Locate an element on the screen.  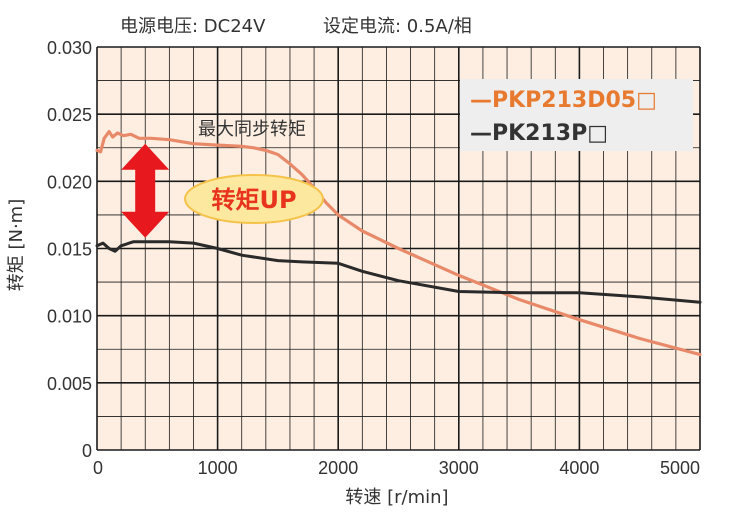
x-axis-label: 转速 [r/min] is located at coordinates (396, 497).